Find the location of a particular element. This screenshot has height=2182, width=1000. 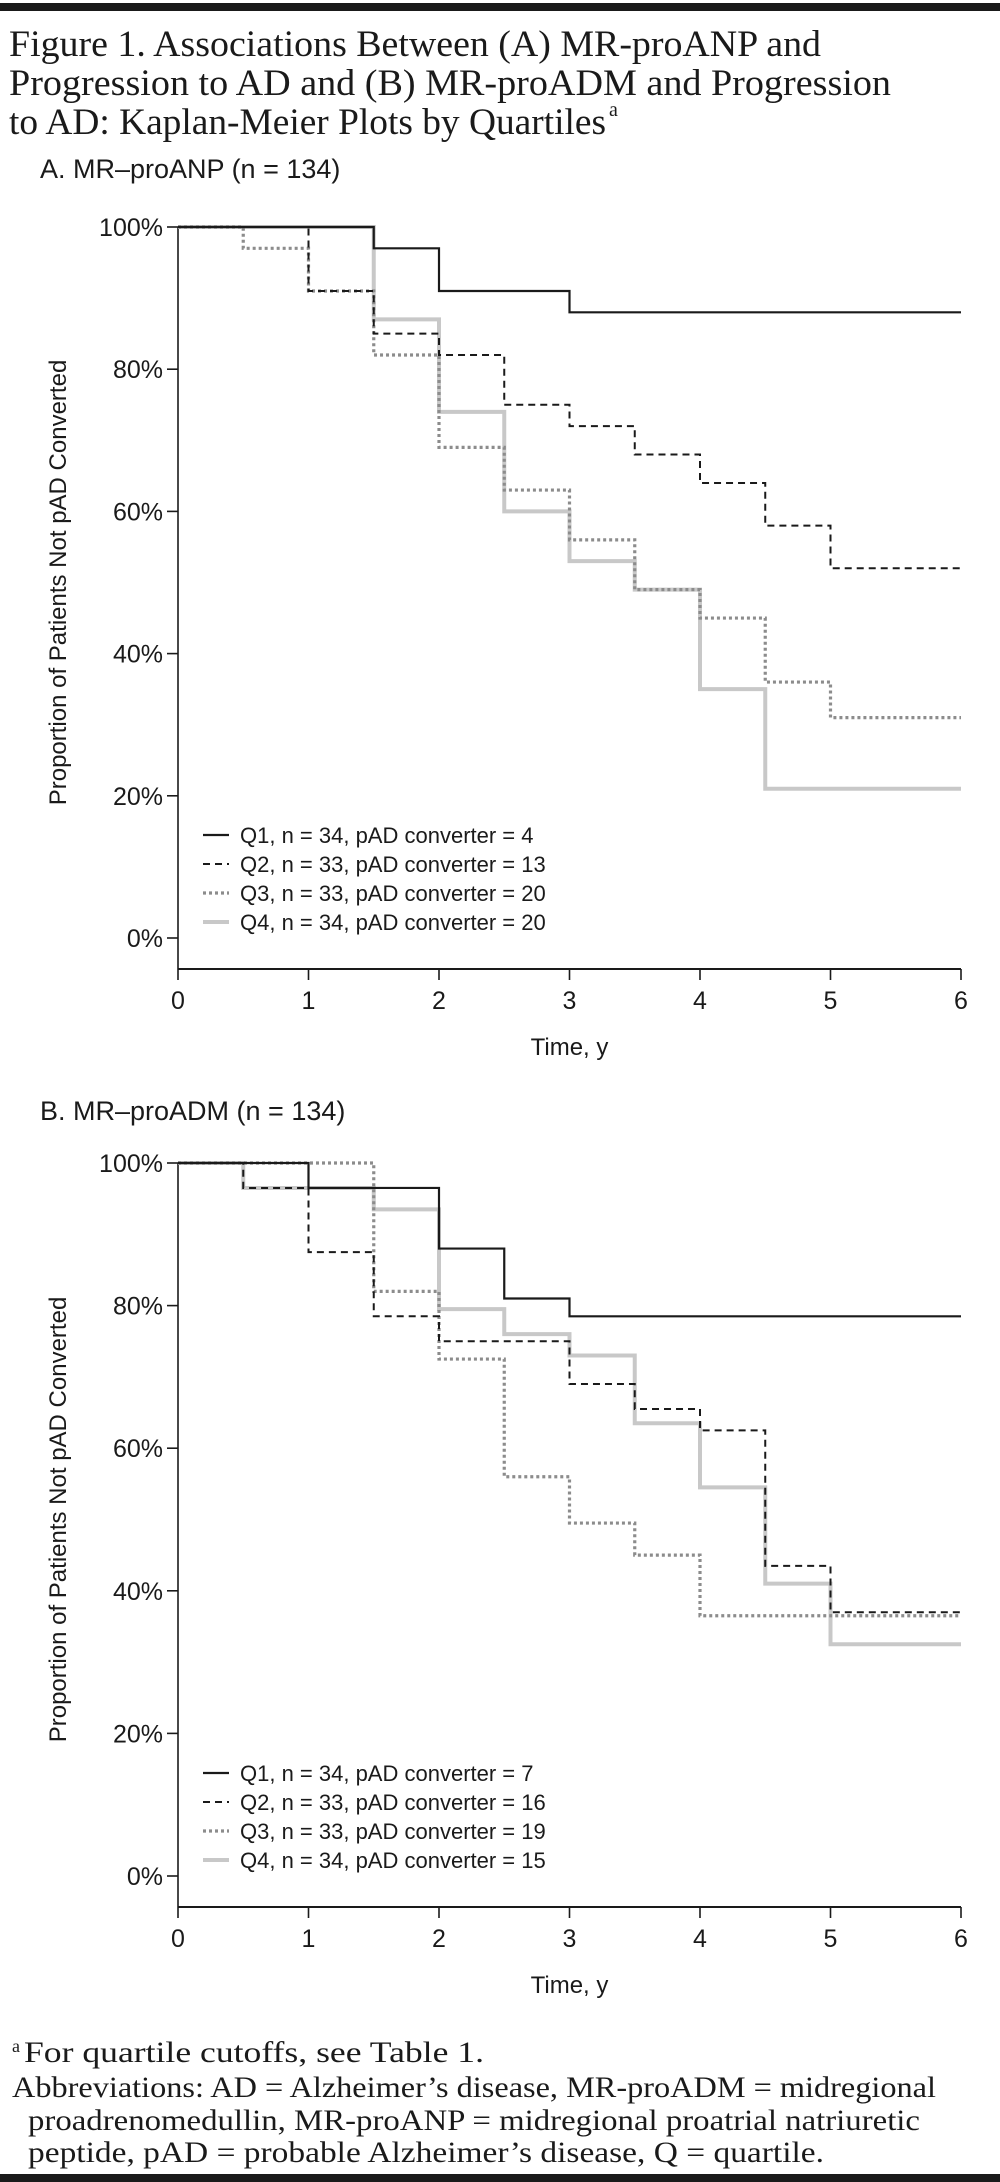

legend-label-q4: Q4, n = 34, pAD converter = 15 is located at coordinates (393, 1860).